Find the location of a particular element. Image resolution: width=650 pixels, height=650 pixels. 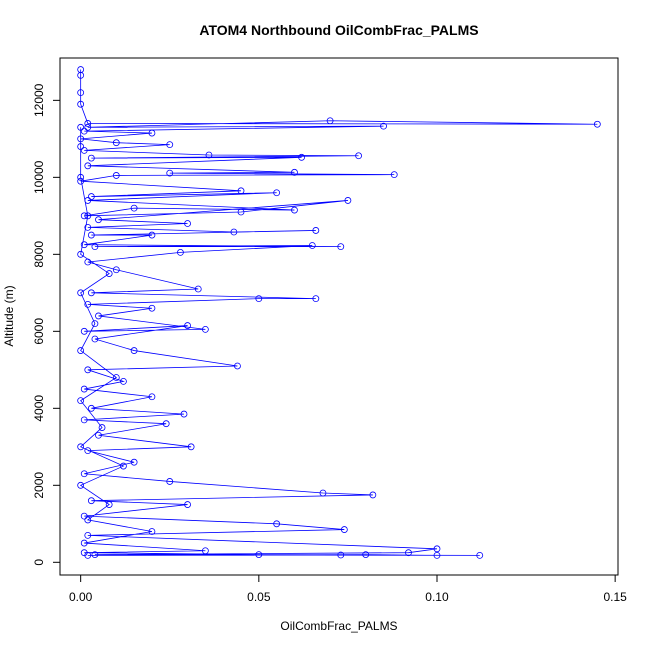

y-tick-label: 0 is located at coordinates (39, 562).